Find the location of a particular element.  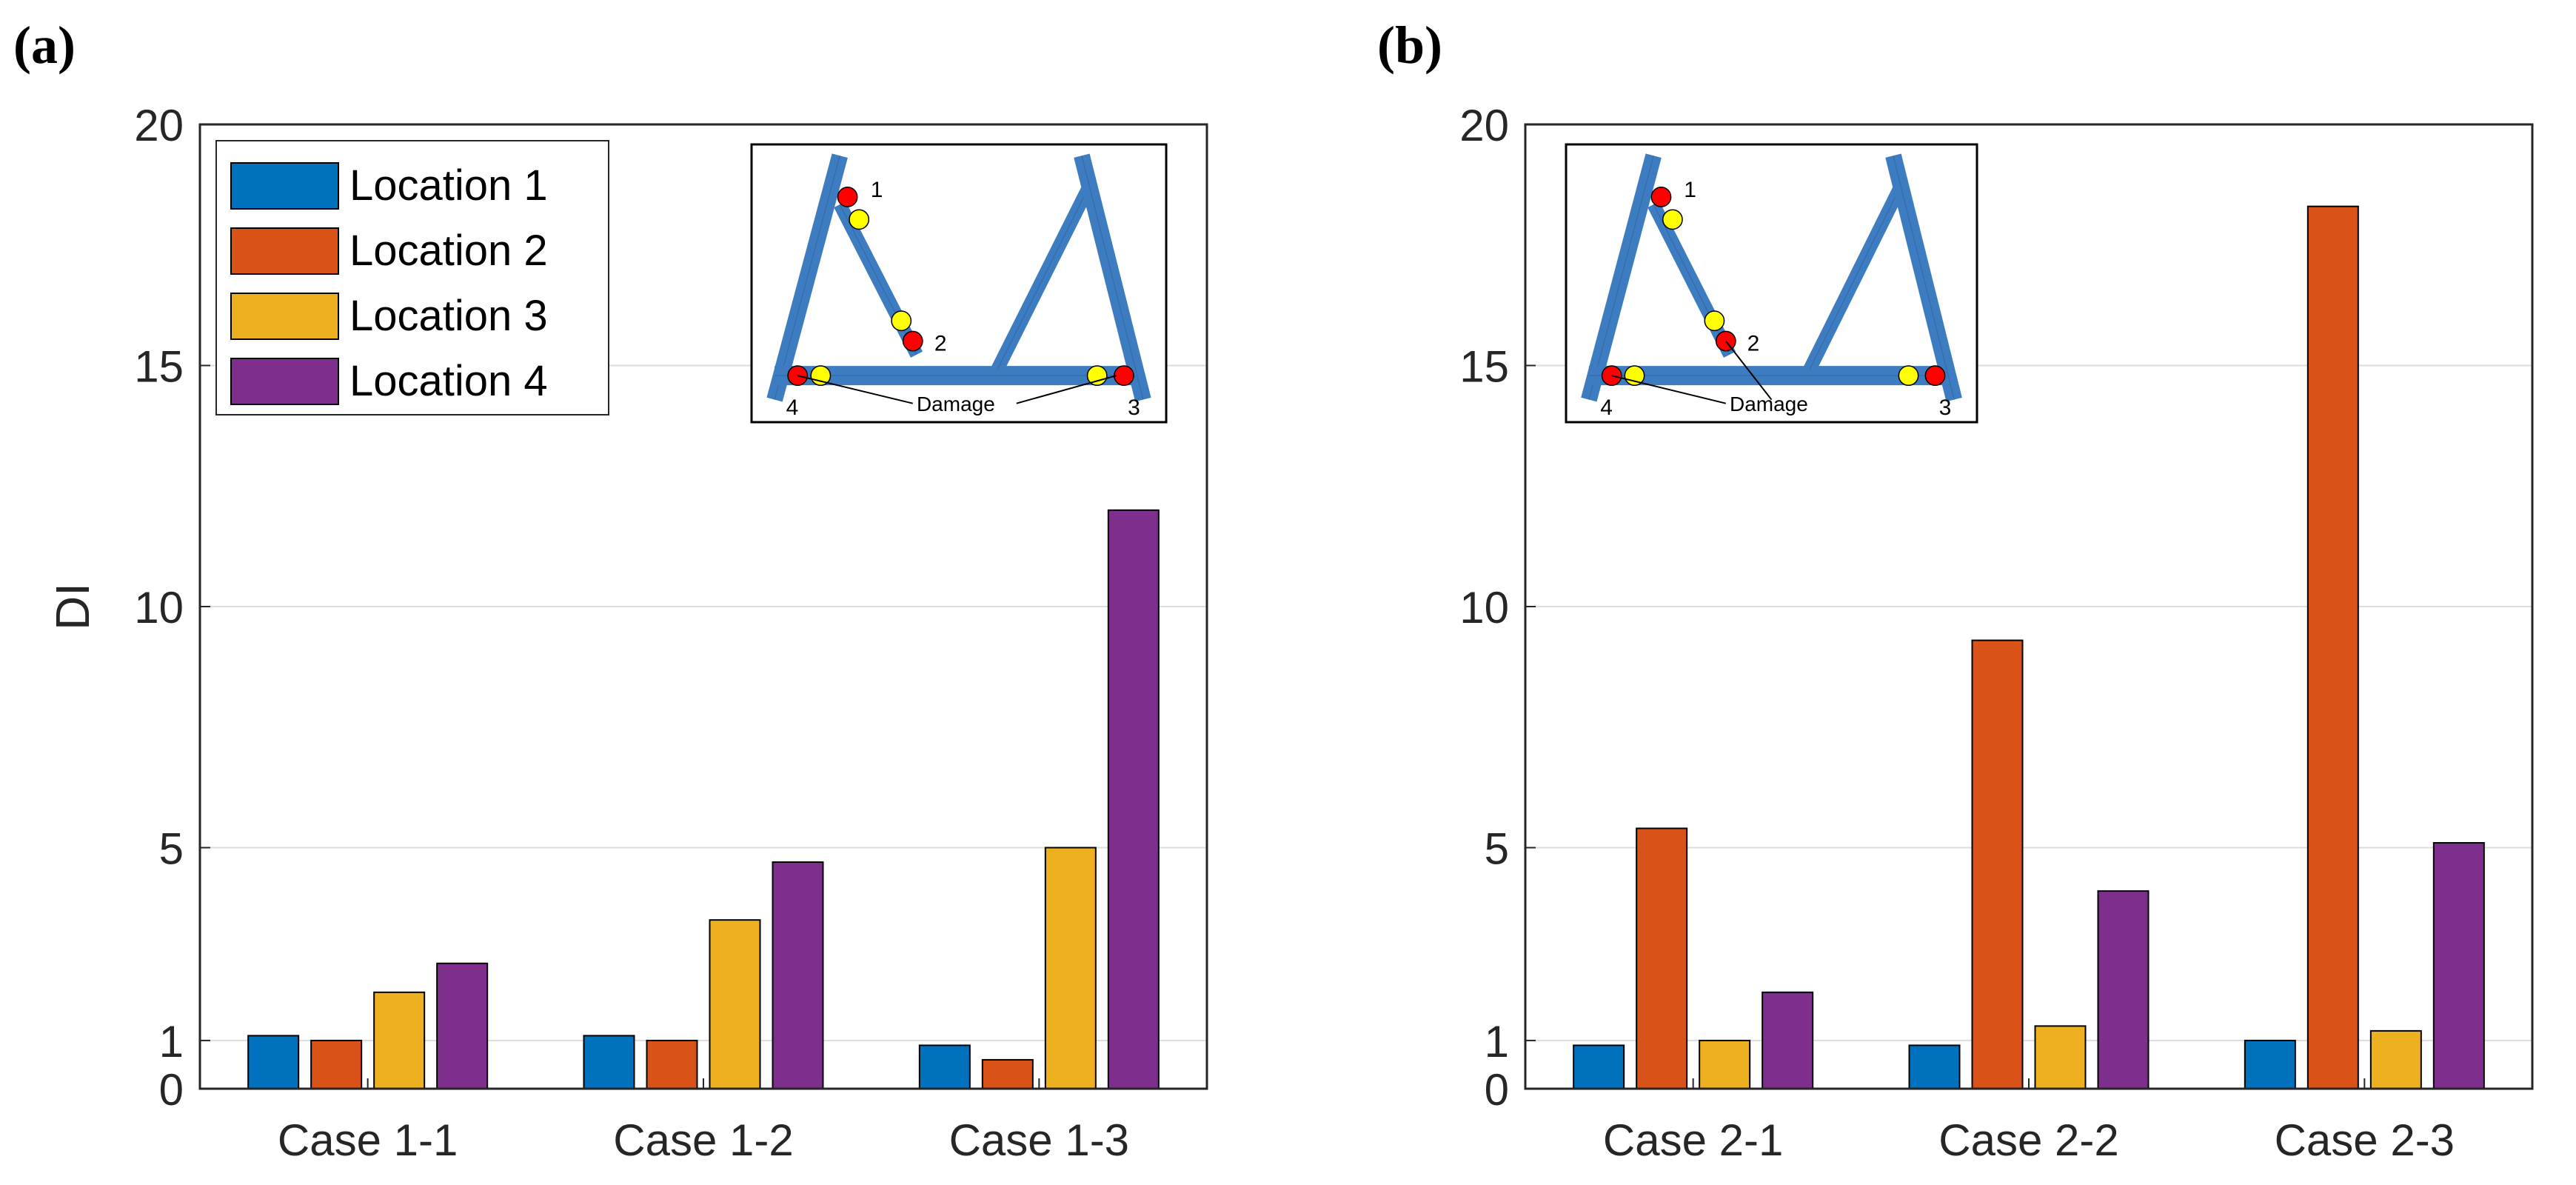

x-tick-label: Case 2-3 is located at coordinates (2365, 1140).